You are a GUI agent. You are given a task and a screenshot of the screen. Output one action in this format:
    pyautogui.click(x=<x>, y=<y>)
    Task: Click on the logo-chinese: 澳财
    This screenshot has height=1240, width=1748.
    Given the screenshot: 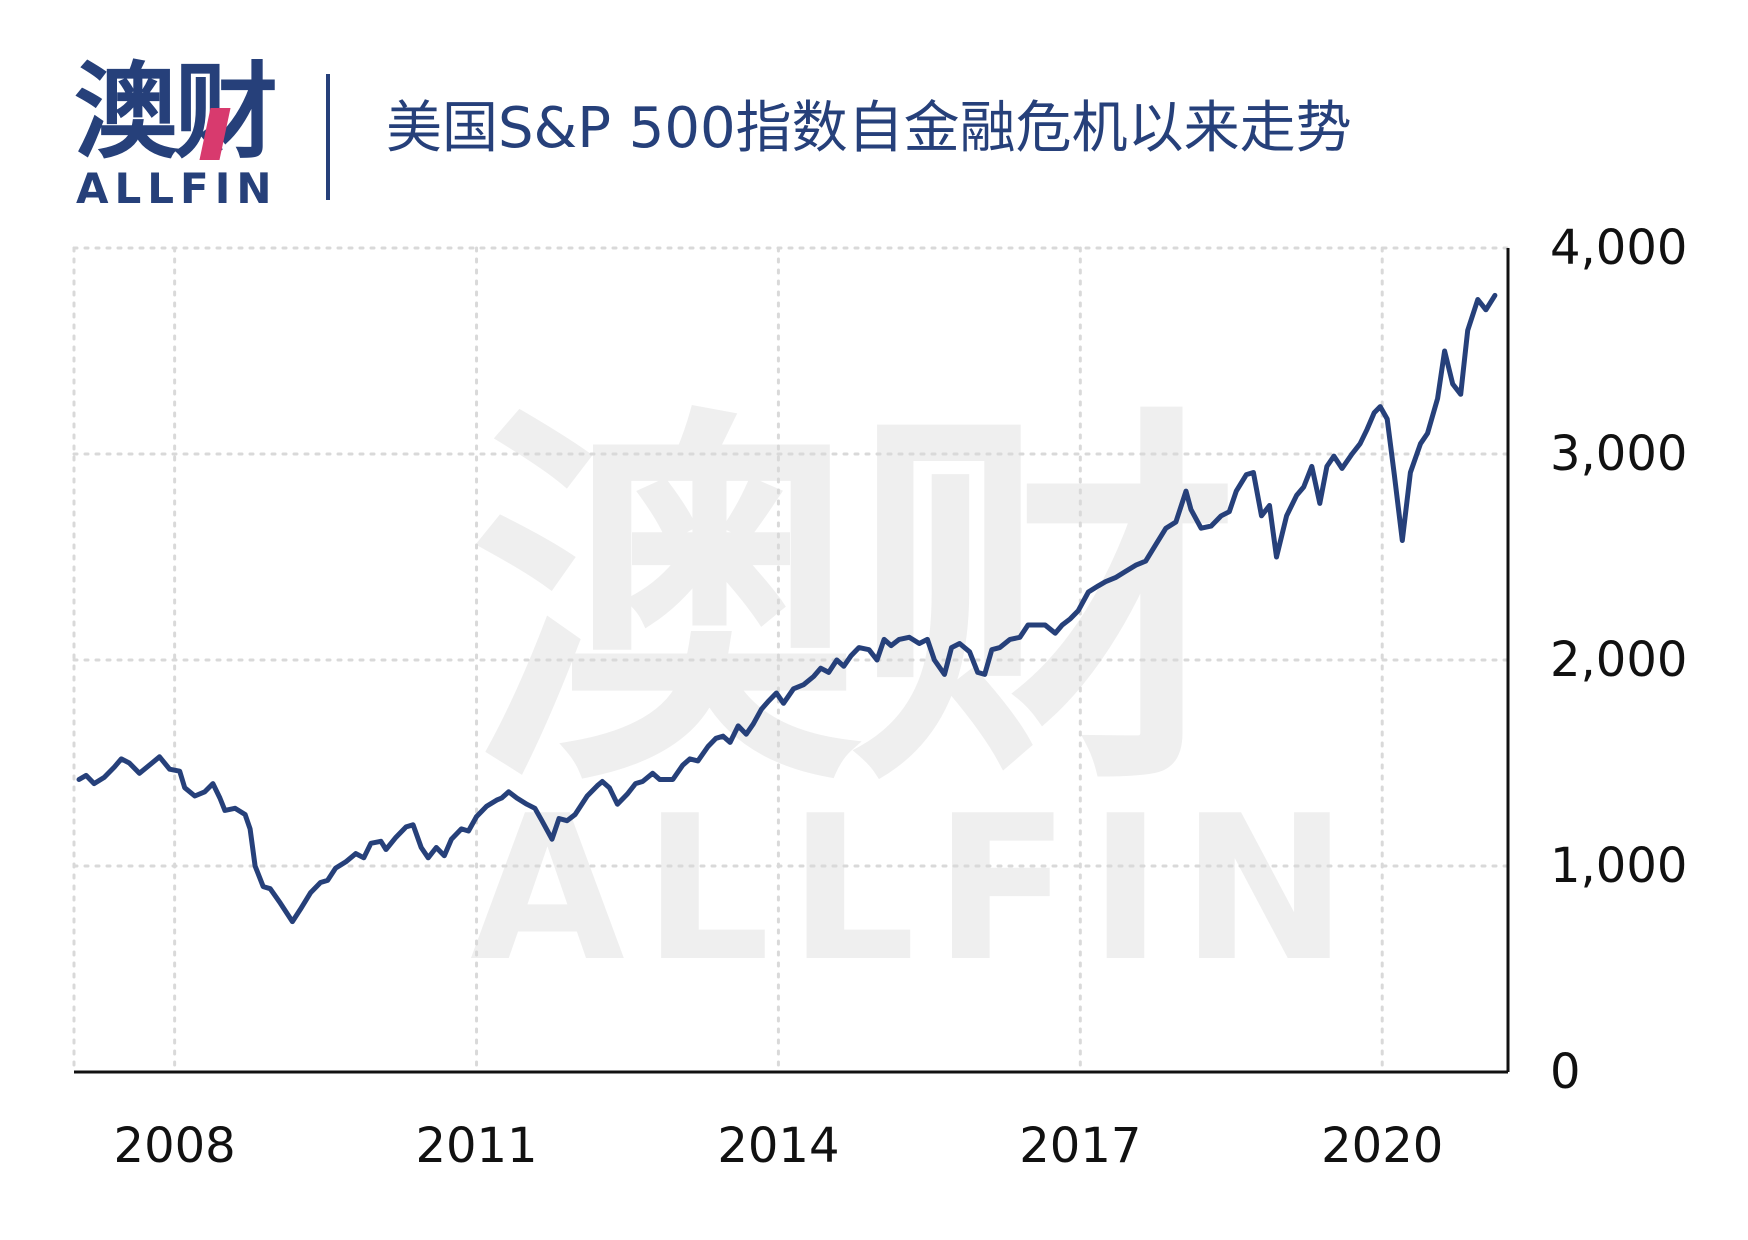 What is the action you would take?
    pyautogui.click(x=176, y=112)
    